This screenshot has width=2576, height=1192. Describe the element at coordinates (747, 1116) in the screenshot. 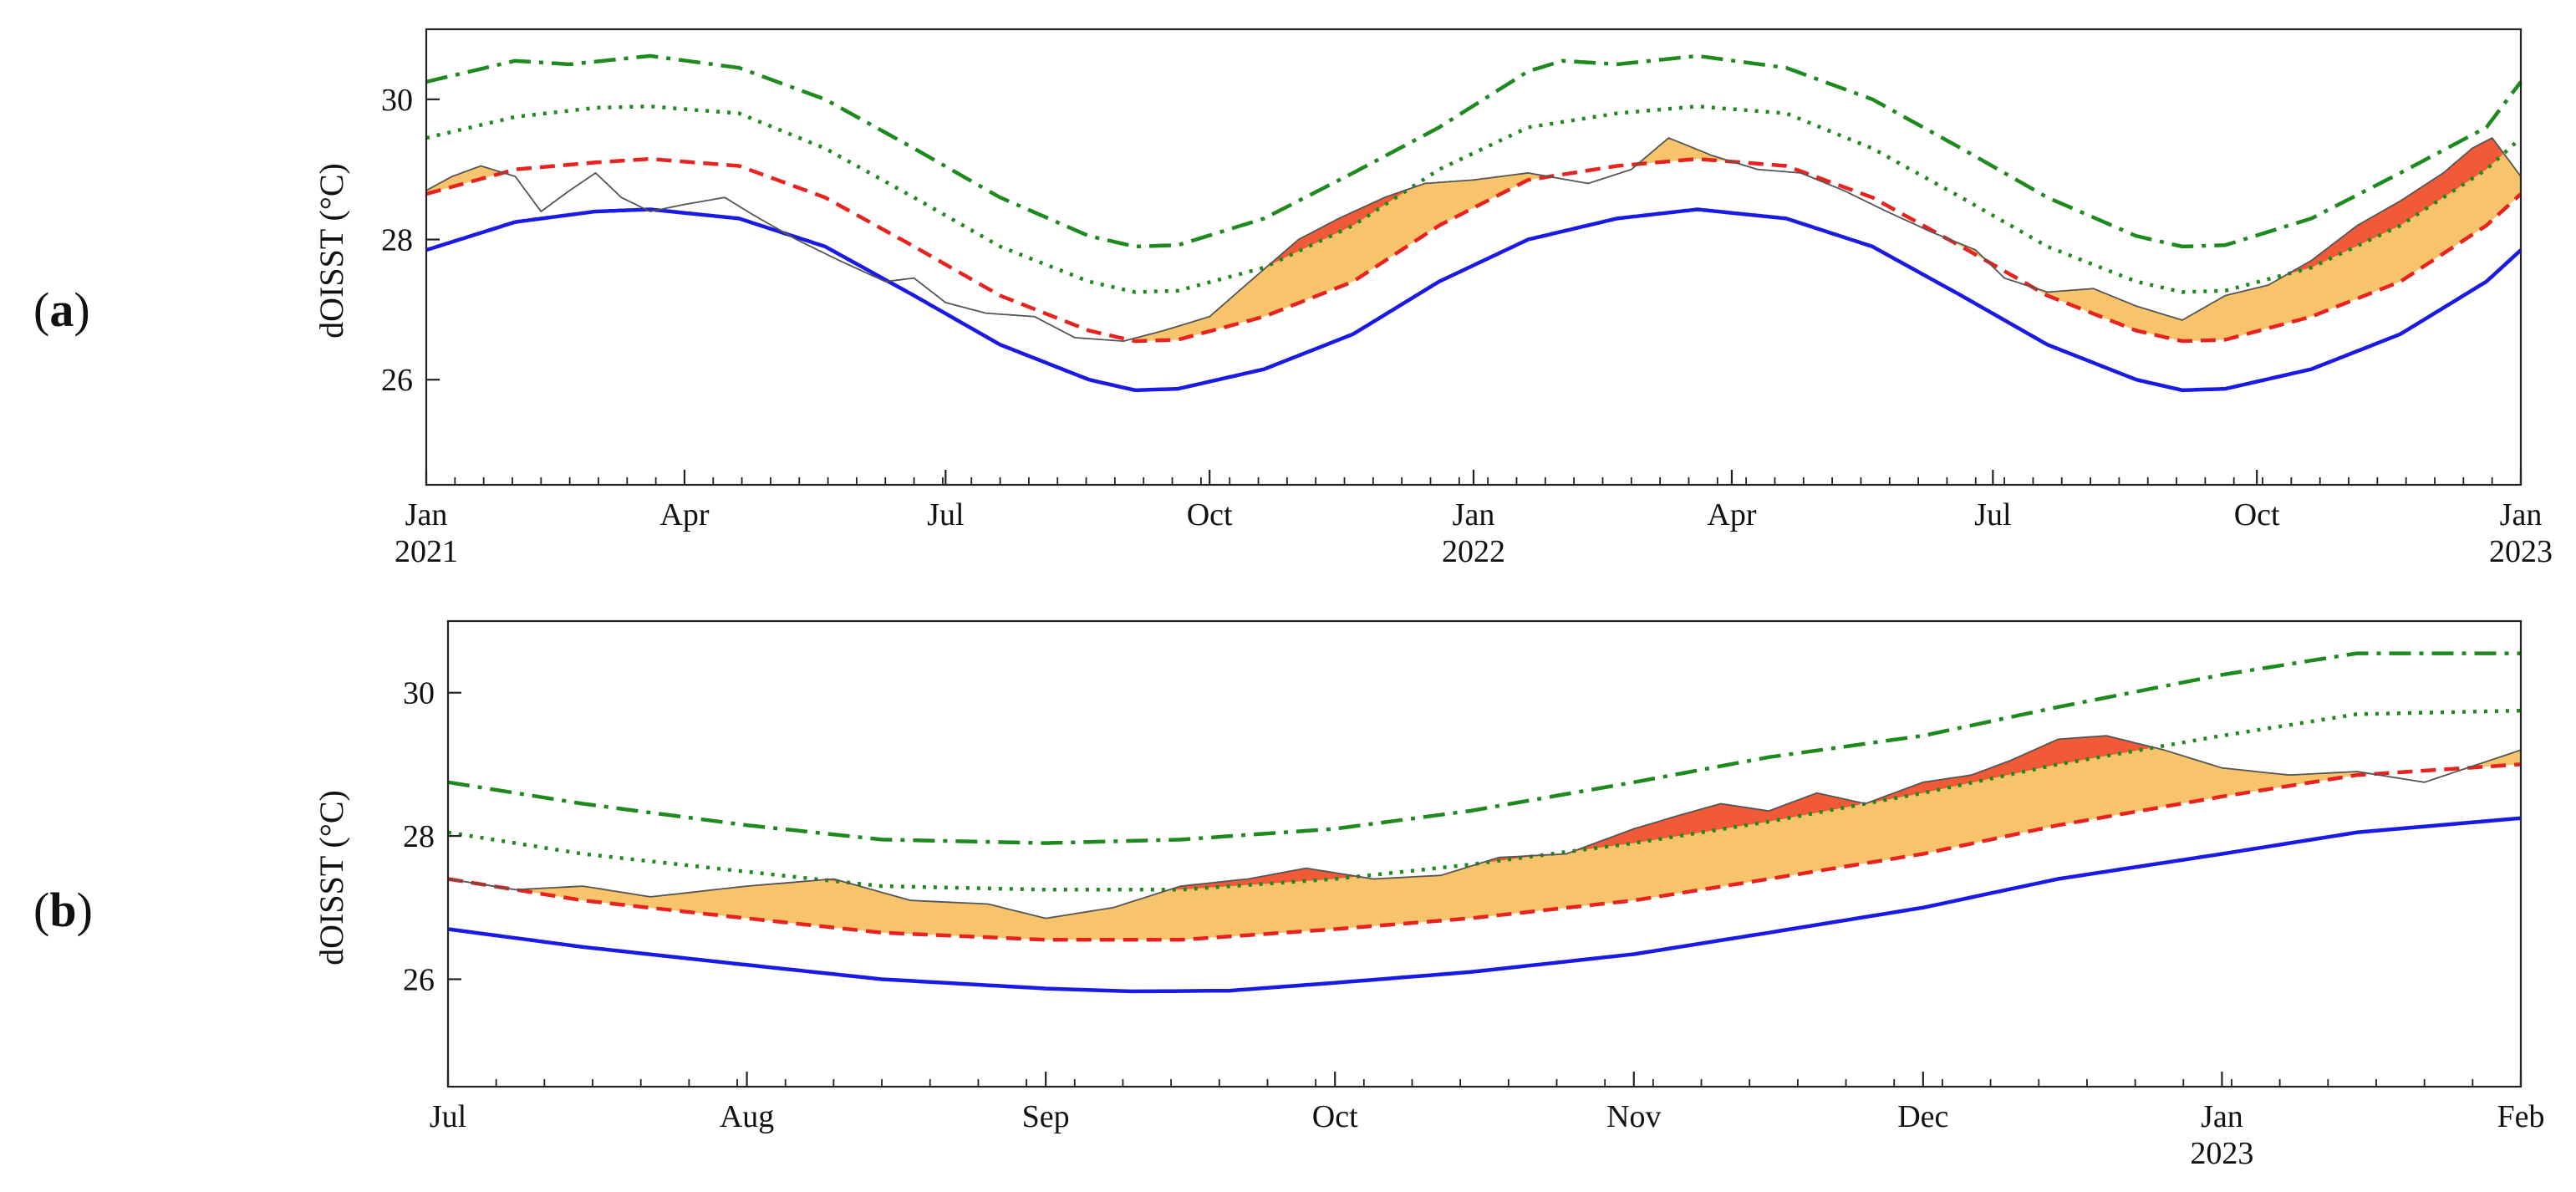

I see `x-tick-label: Aug` at that location.